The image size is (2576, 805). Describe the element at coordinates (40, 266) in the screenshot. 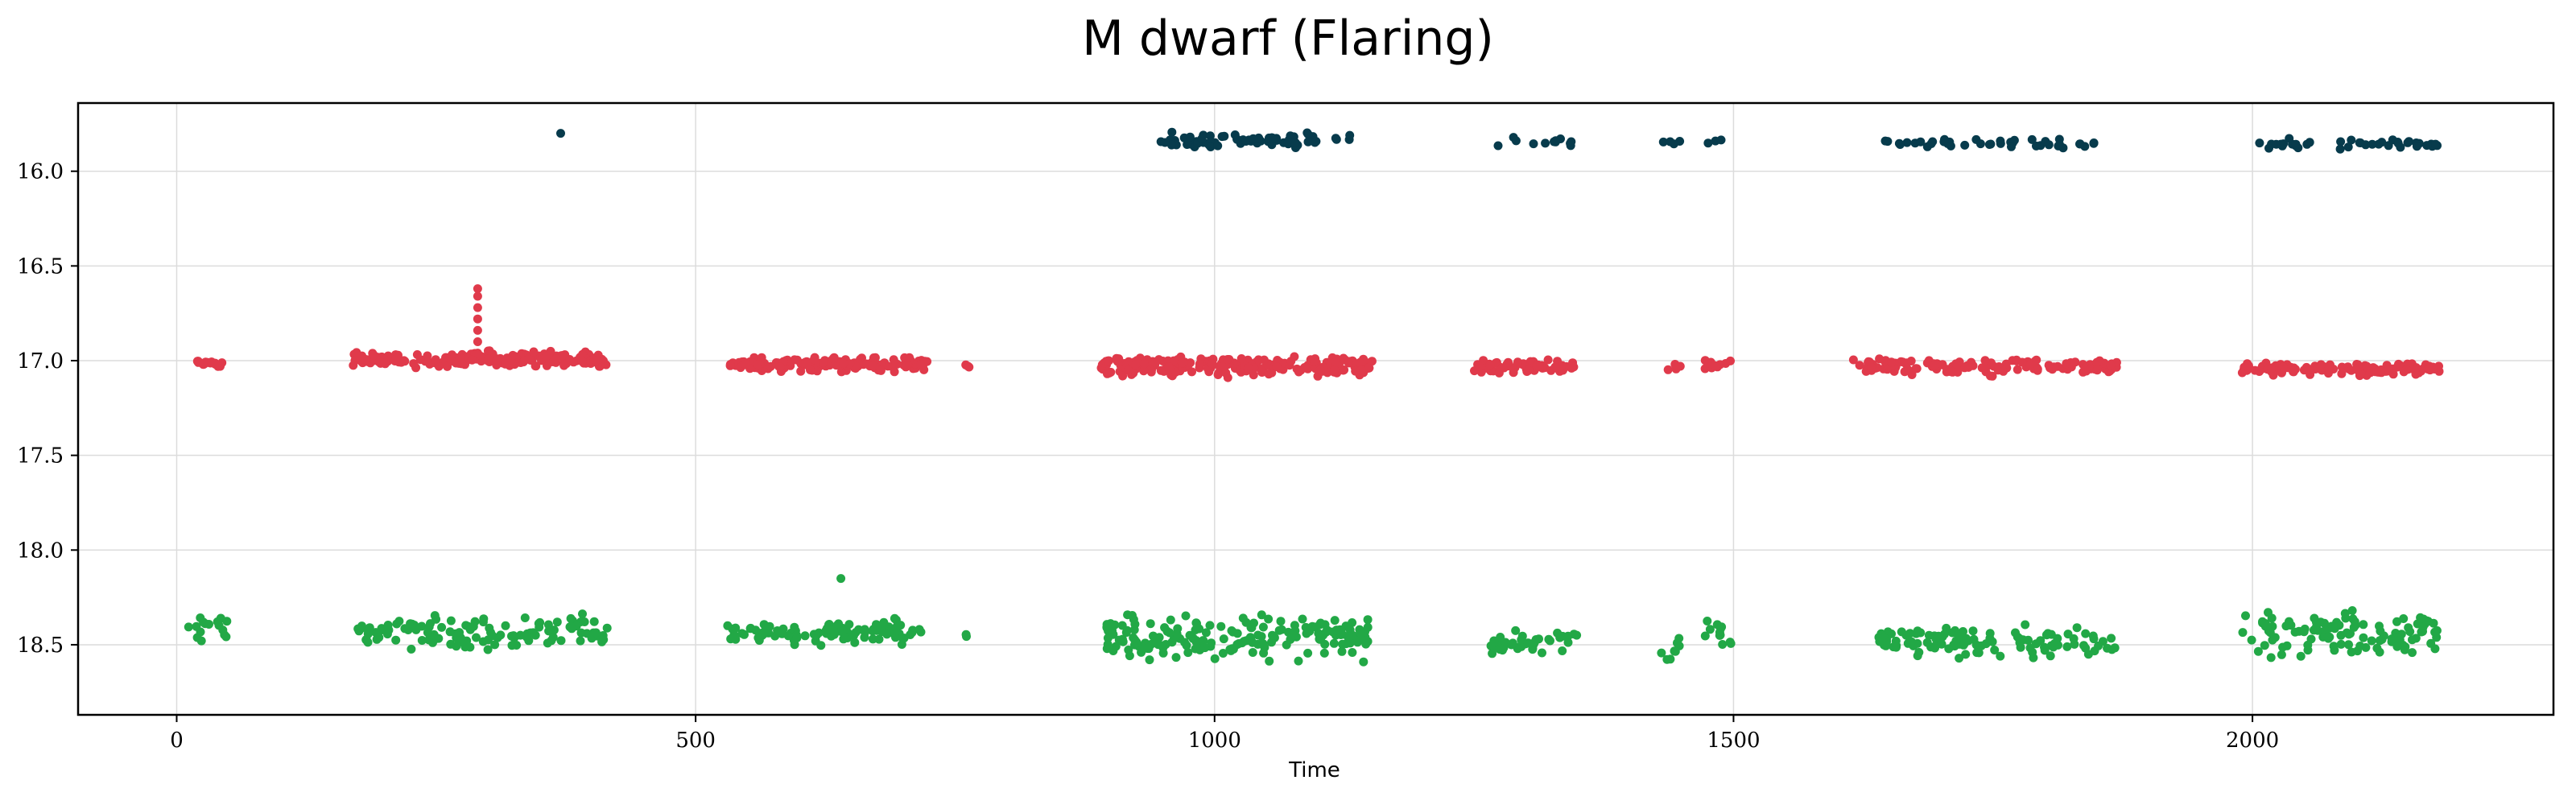

I see `y-tick-label: 16.5` at that location.